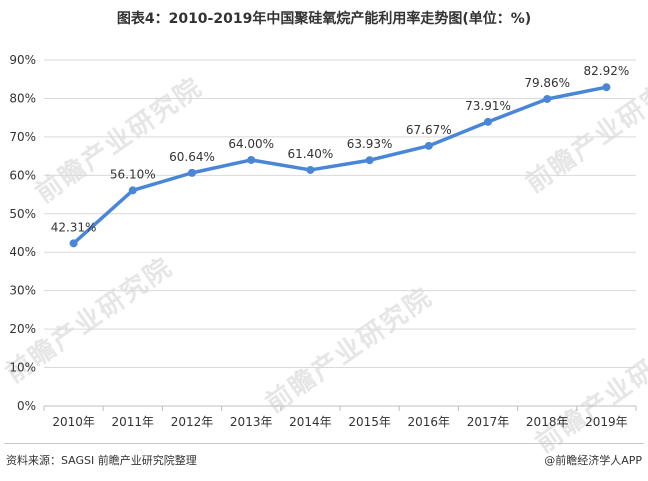  Describe the element at coordinates (73, 422) in the screenshot. I see `x-tick-label: 2010年` at that location.